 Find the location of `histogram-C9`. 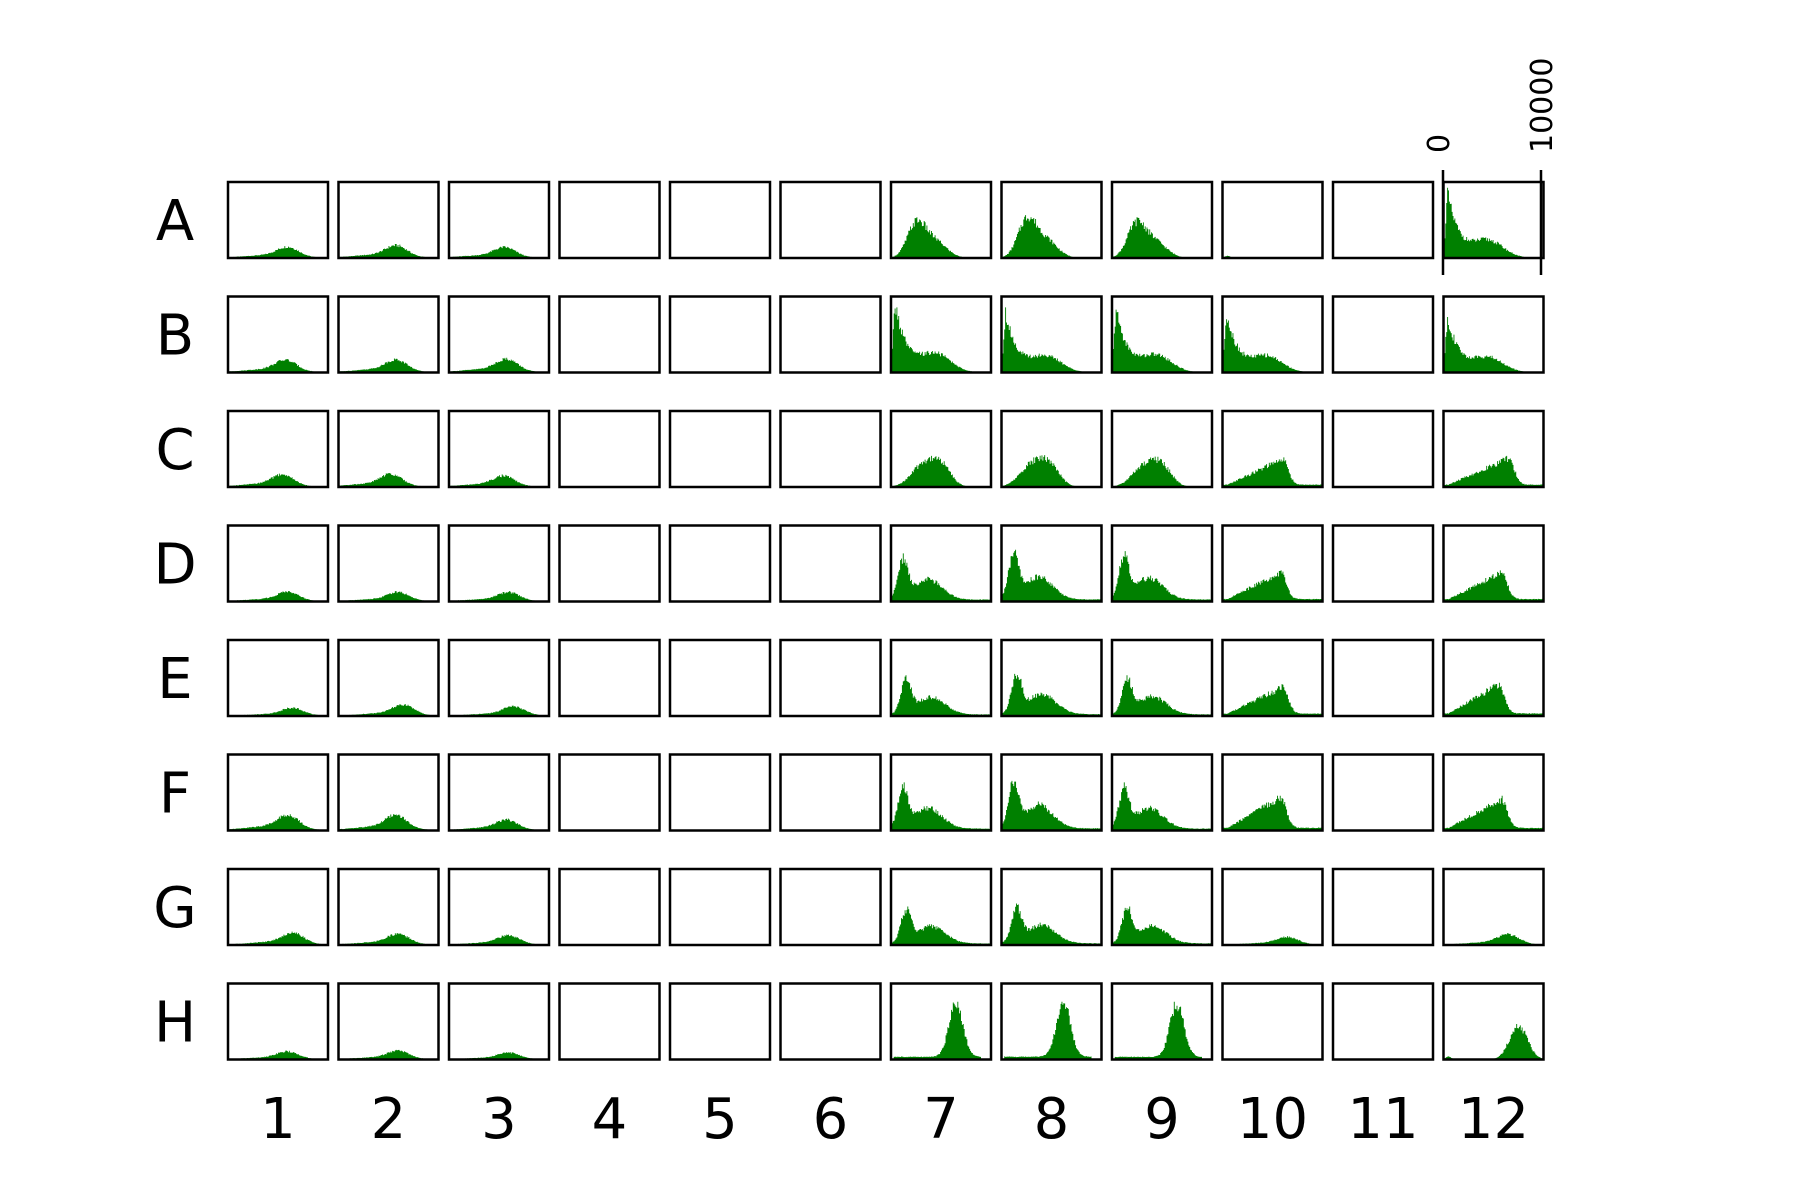

histogram-C9 is located at coordinates (1162, 471).